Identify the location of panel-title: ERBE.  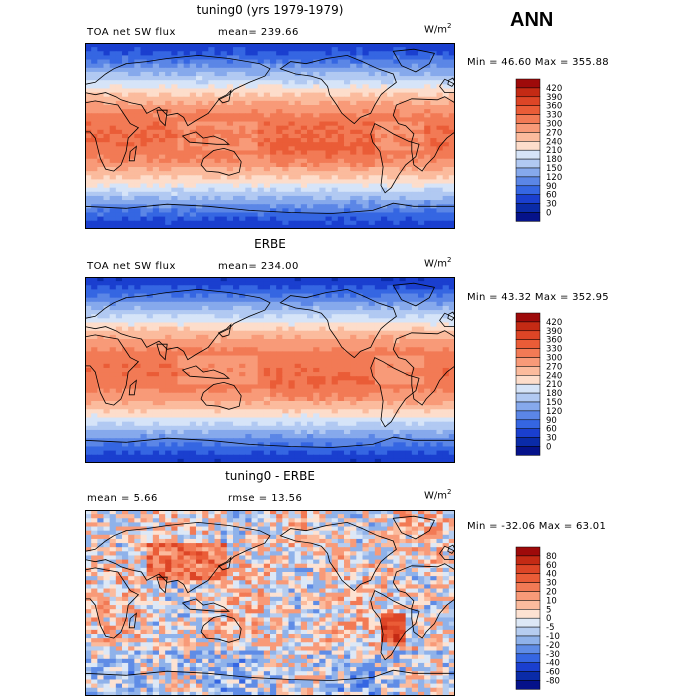
(270, 244).